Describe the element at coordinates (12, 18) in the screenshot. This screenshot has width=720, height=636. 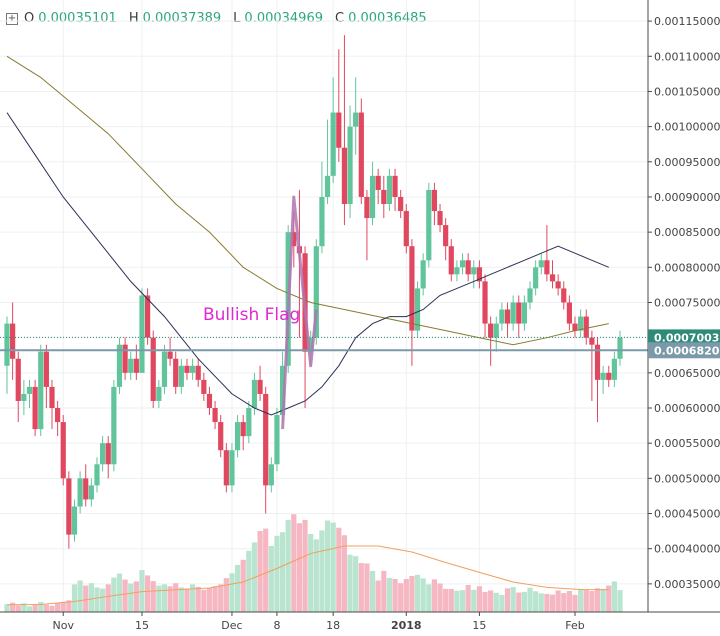
I see `plus-square-icon: +` at that location.